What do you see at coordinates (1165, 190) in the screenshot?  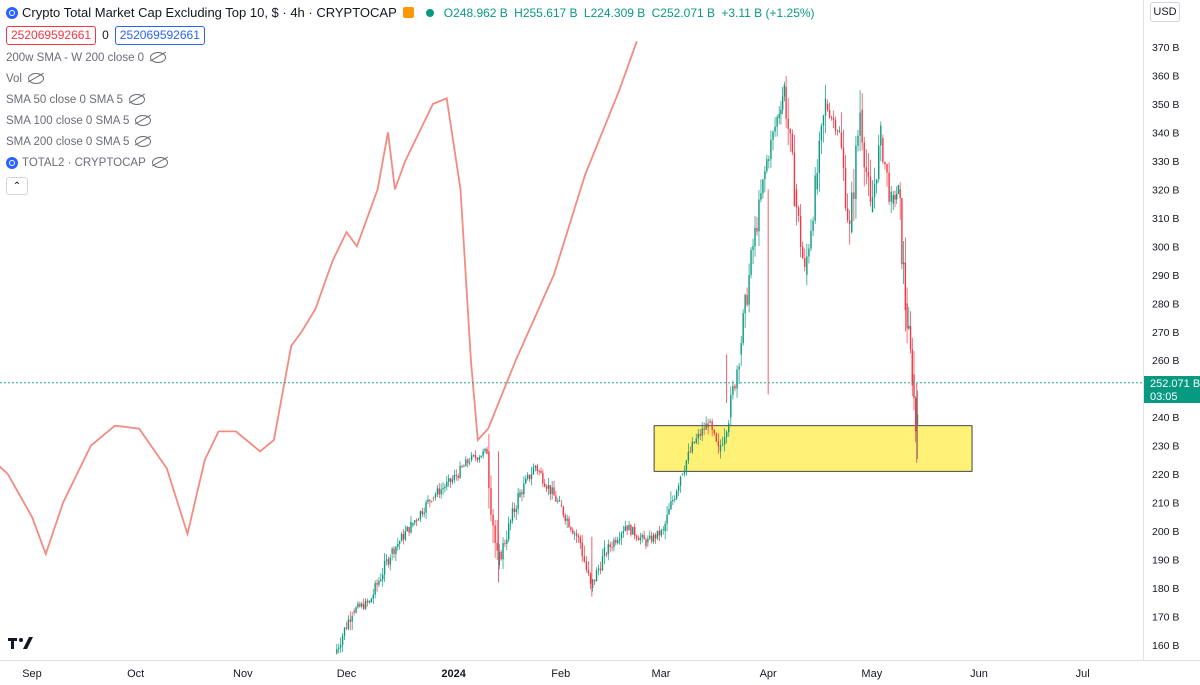 I see `price-tick-label: 320 B` at bounding box center [1165, 190].